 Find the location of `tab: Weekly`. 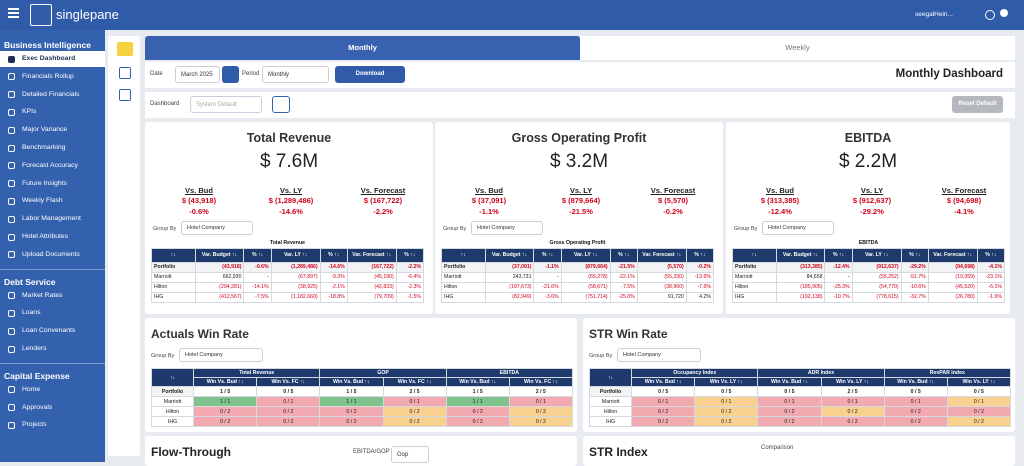

tab: Weekly is located at coordinates (797, 48).